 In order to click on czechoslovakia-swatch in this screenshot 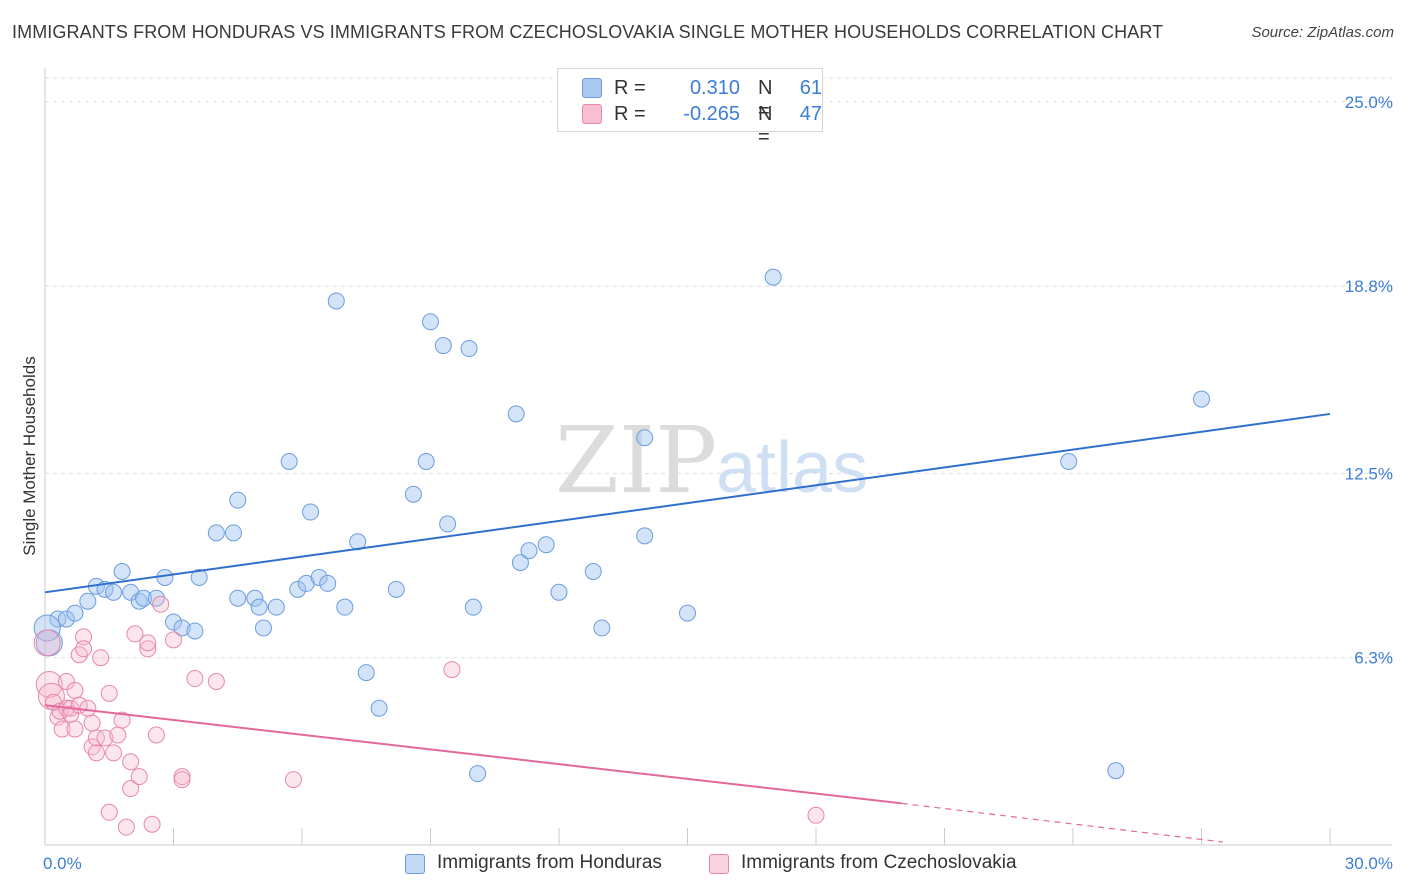, I will do `click(592, 114)`.